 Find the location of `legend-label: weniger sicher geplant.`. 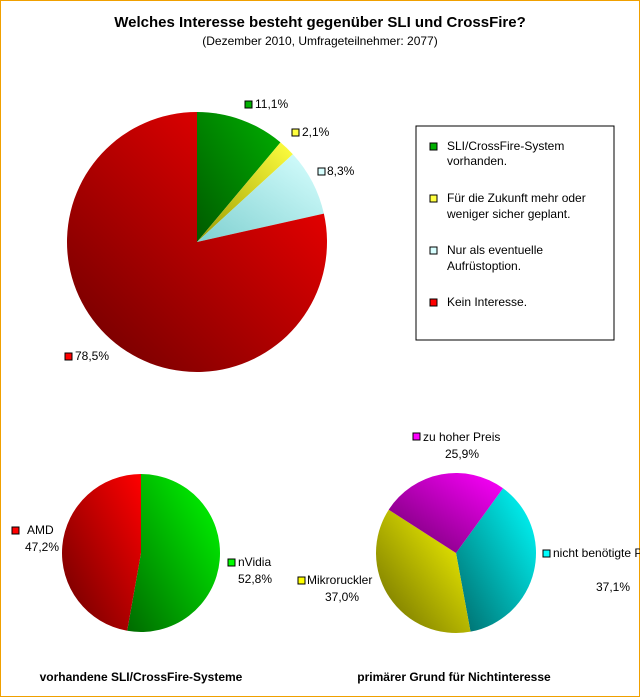

legend-label: weniger sicher geplant. is located at coordinates (508, 214).